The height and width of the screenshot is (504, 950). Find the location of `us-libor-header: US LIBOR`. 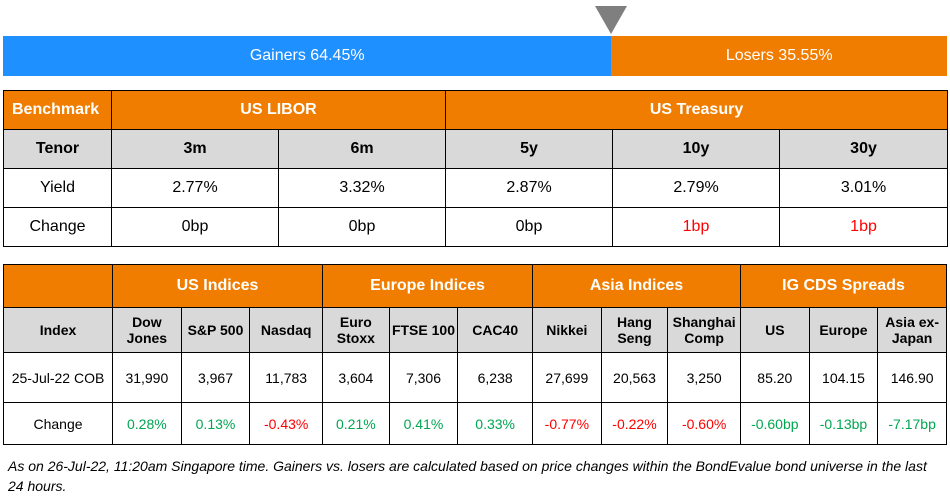

us-libor-header: US LIBOR is located at coordinates (278, 110).